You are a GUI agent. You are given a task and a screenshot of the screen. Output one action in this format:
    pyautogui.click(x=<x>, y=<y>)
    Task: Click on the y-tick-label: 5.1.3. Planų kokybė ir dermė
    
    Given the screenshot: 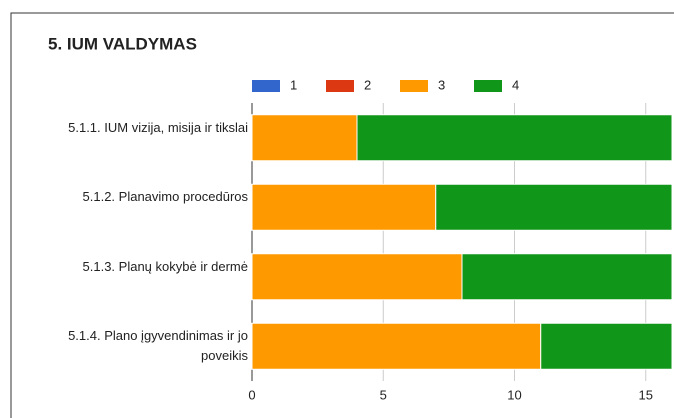 What is the action you would take?
    pyautogui.click(x=165, y=266)
    